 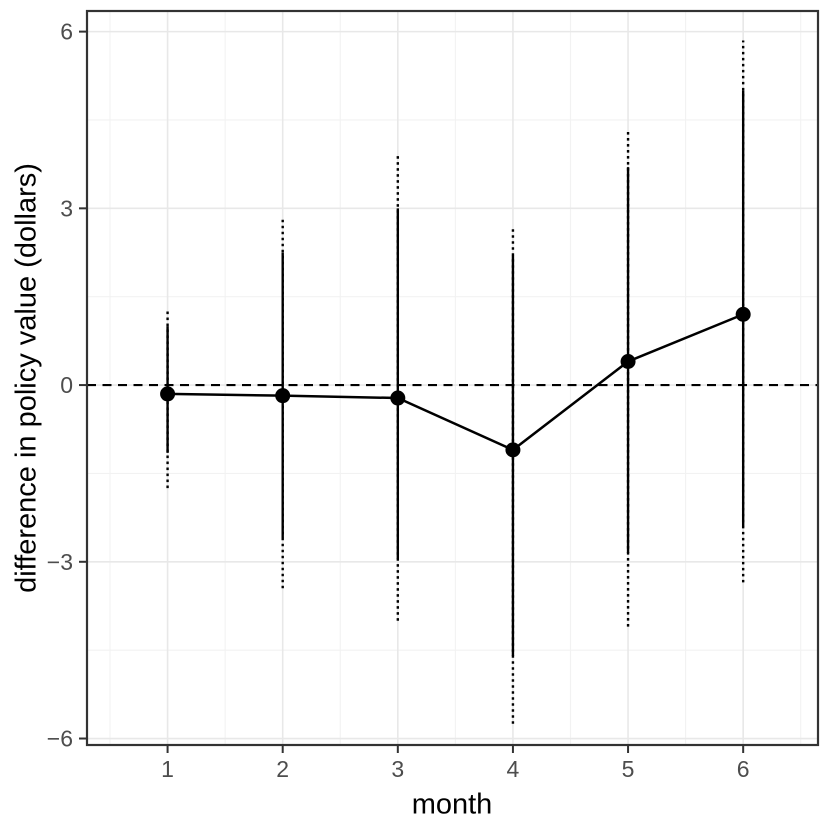 I want to click on estimate-line, so click(x=455, y=382).